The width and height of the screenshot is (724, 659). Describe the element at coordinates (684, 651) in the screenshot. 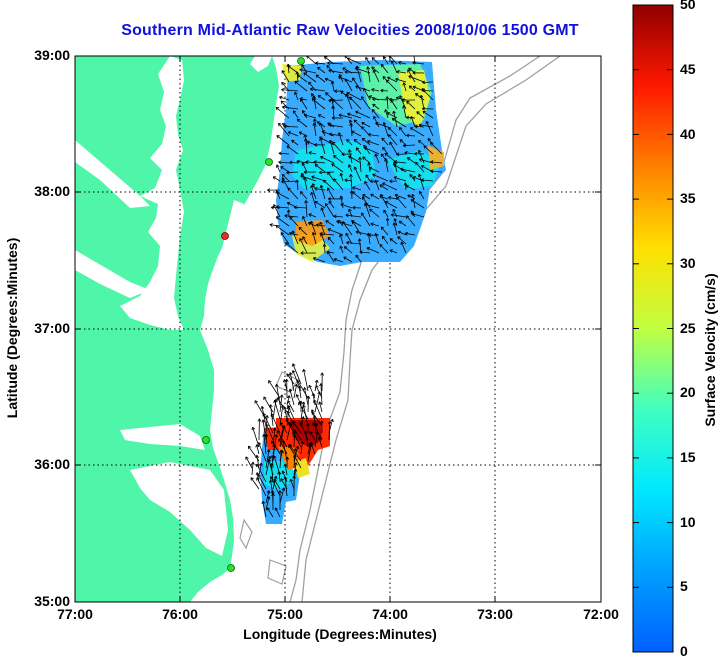

I see `colorbar-tick-label: 0` at that location.